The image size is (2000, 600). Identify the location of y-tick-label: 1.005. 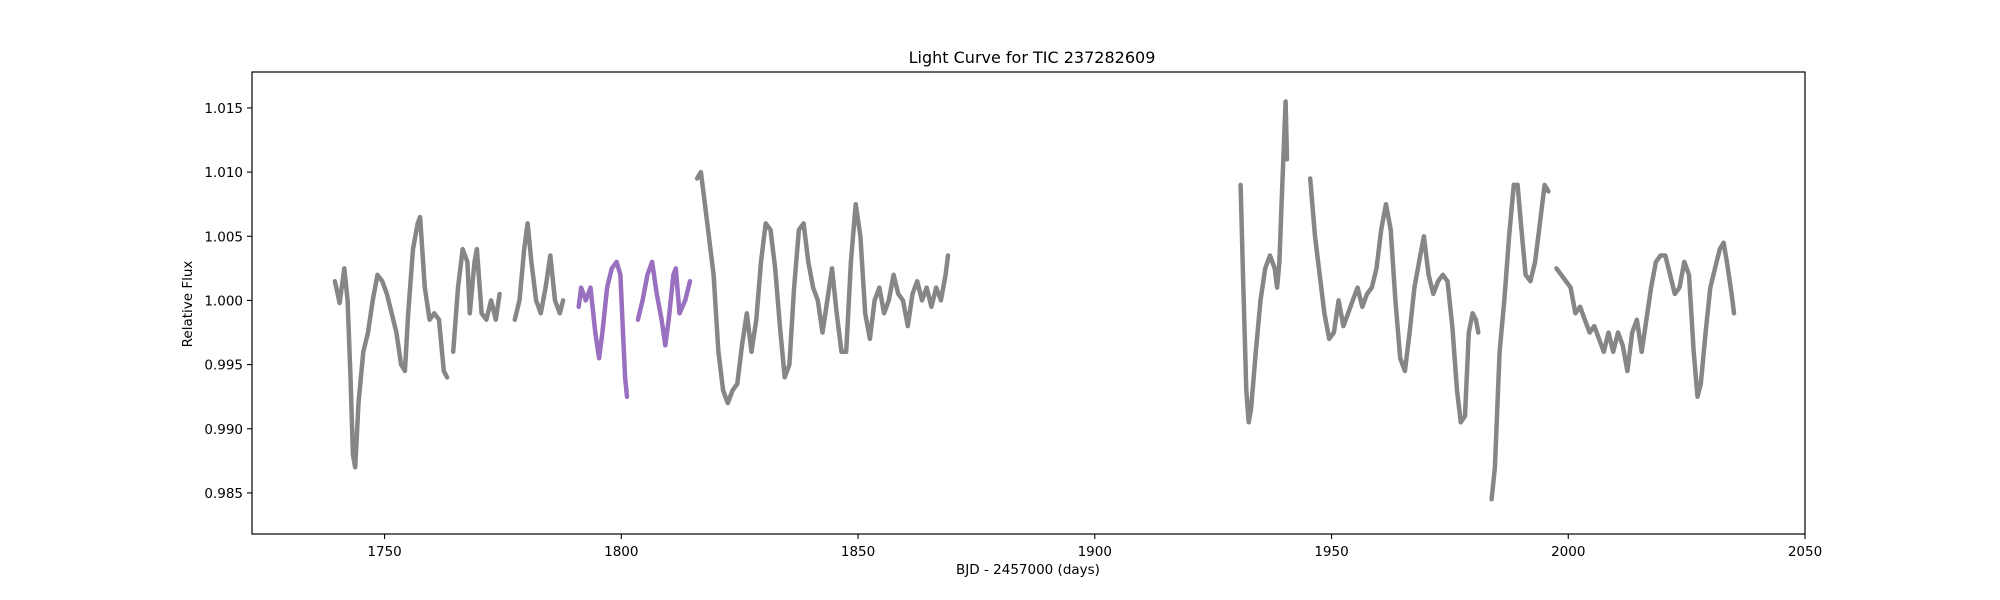
(223, 237).